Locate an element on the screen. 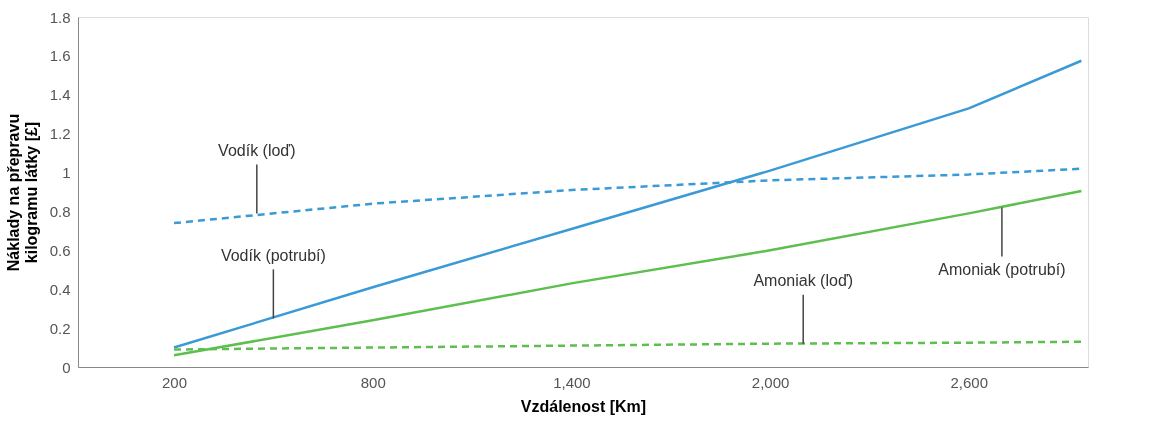  x-tick-label: 800 is located at coordinates (373, 382).